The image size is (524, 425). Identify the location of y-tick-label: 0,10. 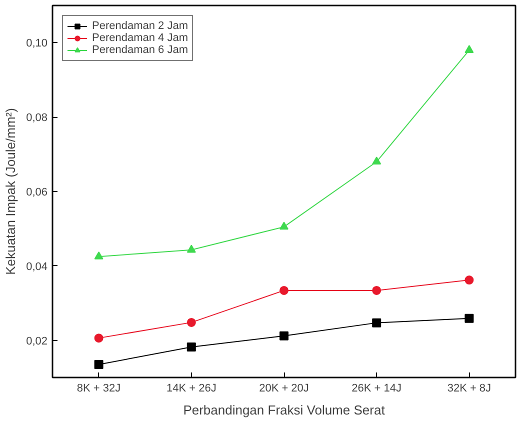
(37, 44).